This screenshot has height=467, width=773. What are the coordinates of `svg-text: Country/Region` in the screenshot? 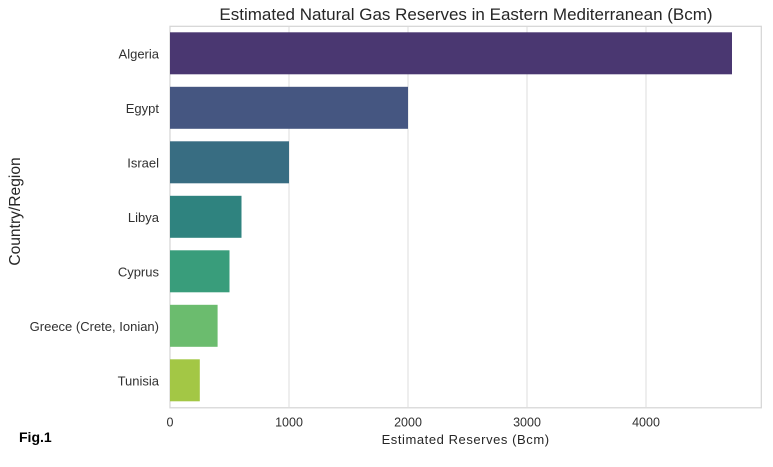 It's located at (15, 211).